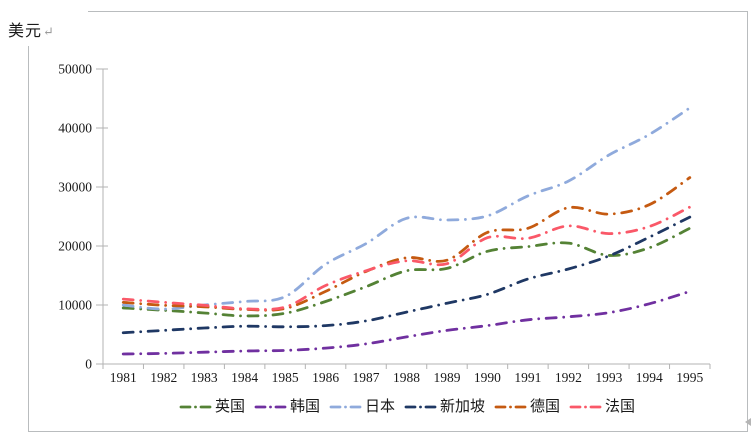  What do you see at coordinates (88, 364) in the screenshot?
I see `y-axis-tick-label: 0` at bounding box center [88, 364].